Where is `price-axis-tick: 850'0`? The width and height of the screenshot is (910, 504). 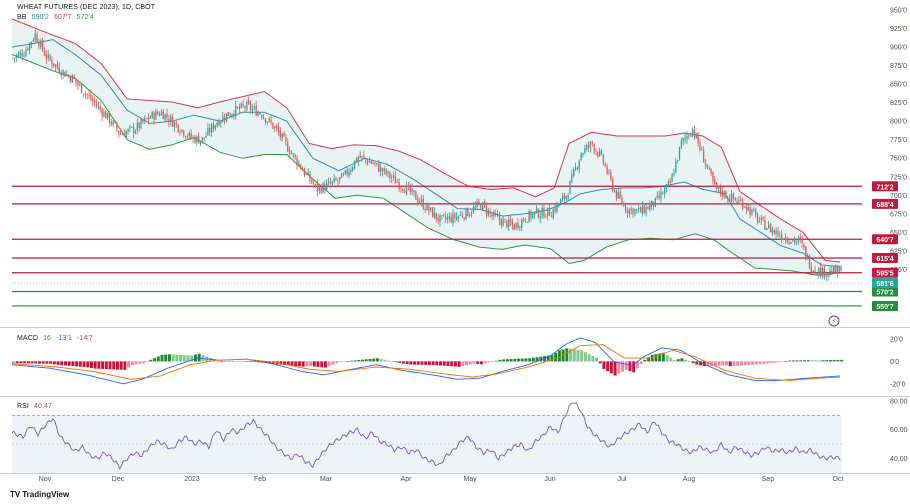 price-axis-tick: 850'0 is located at coordinates (898, 85).